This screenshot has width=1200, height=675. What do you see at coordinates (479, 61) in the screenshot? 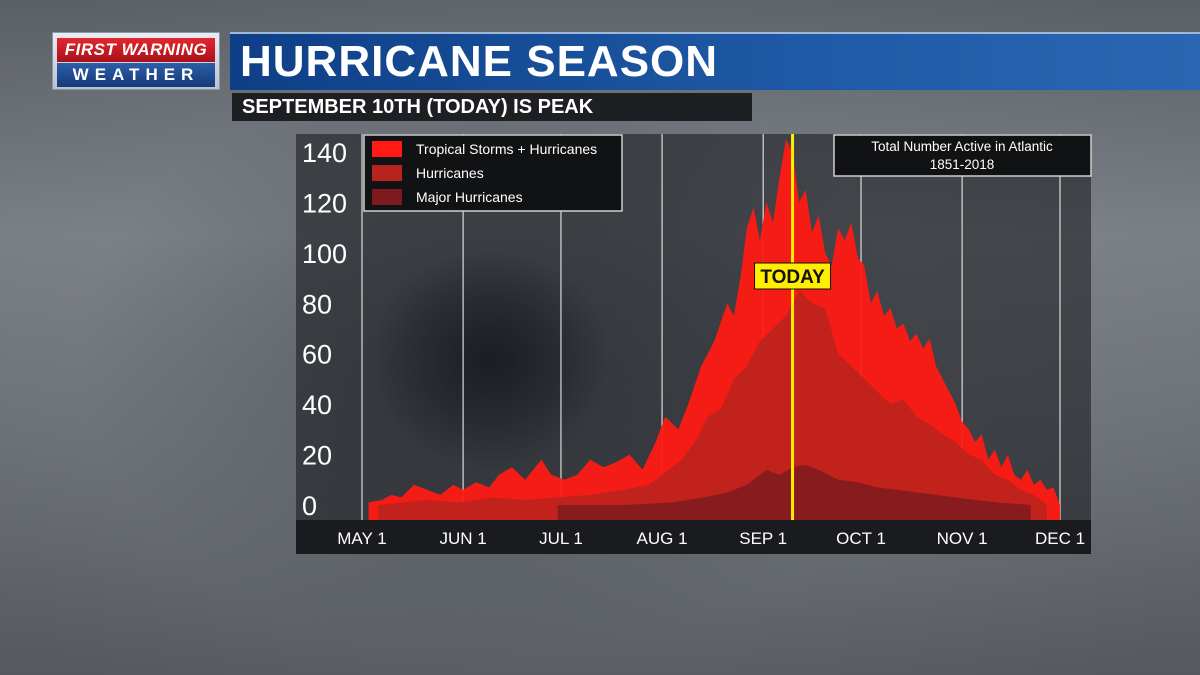
I see `page-title: HURRICANE SEASON` at bounding box center [479, 61].